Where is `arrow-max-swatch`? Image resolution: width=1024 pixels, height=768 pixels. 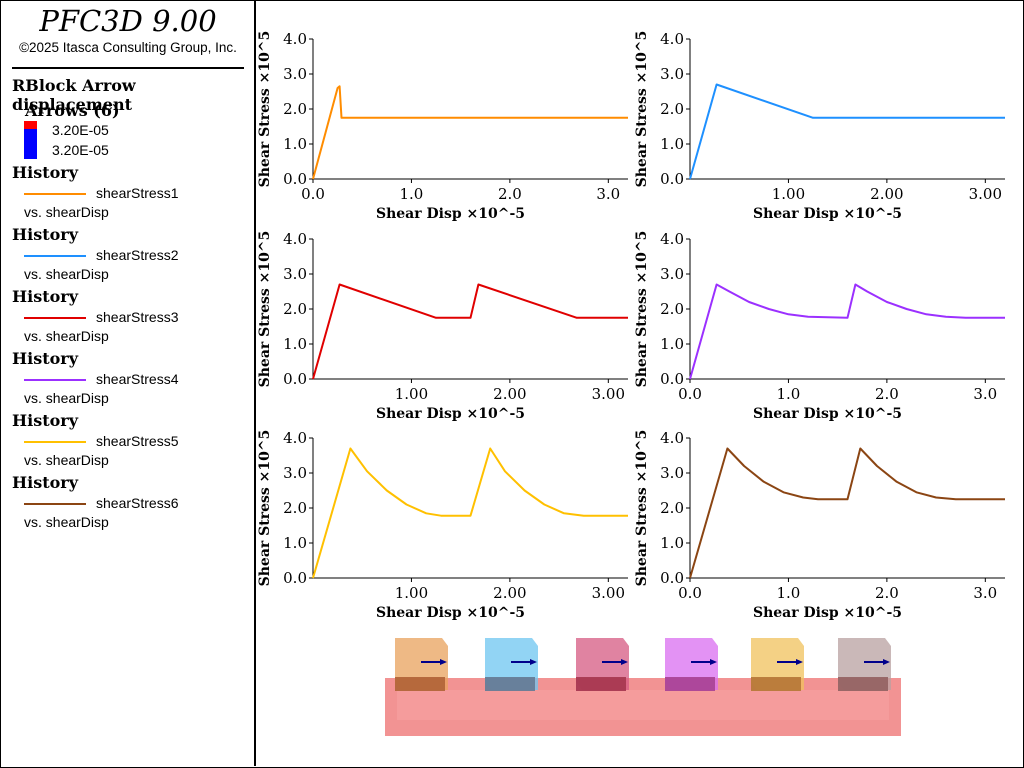 arrow-max-swatch is located at coordinates (30, 125).